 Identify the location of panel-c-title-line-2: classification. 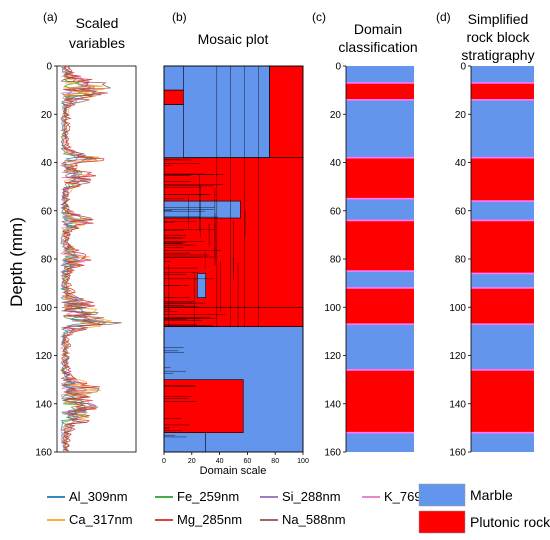
(377, 47).